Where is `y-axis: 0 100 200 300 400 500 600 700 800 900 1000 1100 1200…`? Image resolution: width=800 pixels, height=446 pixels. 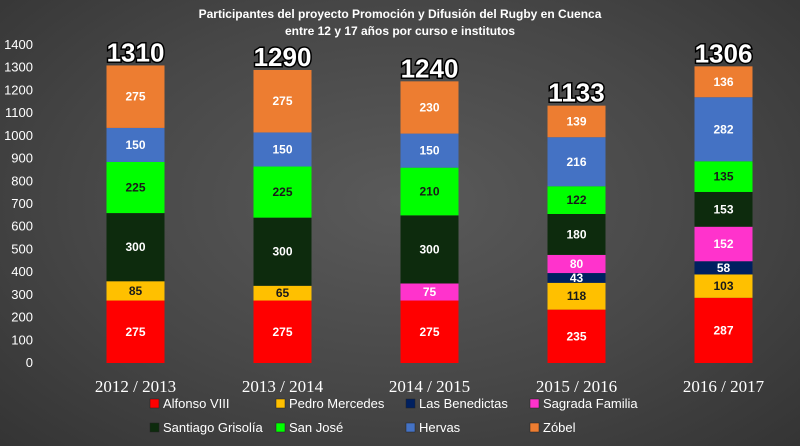 y-axis: 0 100 200 300 400 500 600 700 800 900 1000 1100 1200… is located at coordinates (18, 203).